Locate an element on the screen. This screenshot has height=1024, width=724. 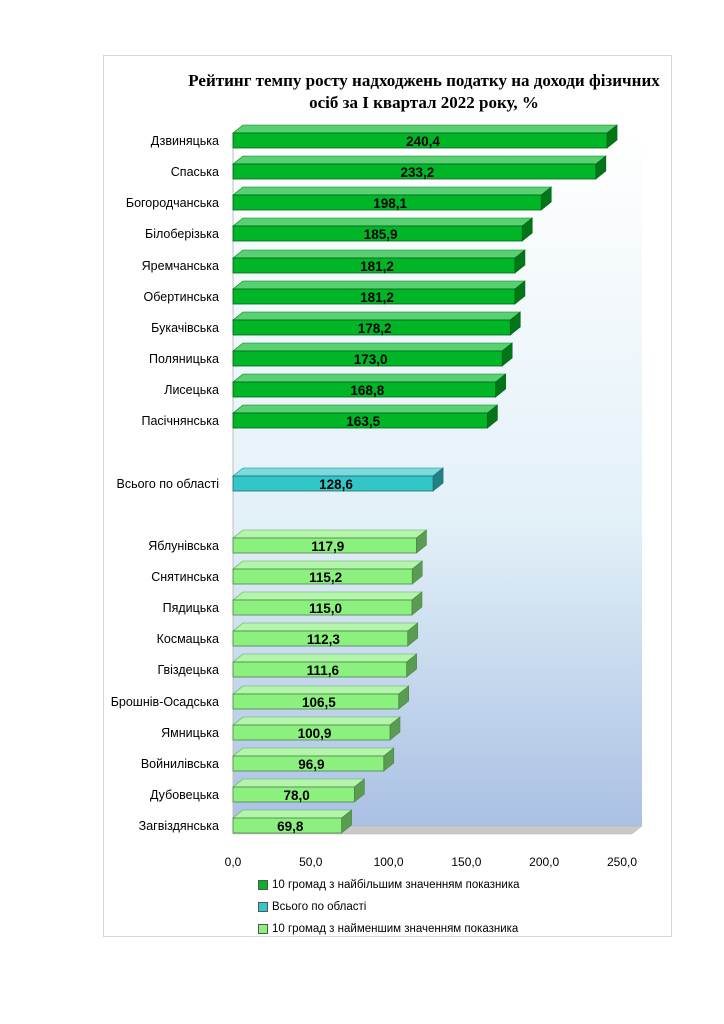
x-tick-label: 150,0 is located at coordinates (466, 862).